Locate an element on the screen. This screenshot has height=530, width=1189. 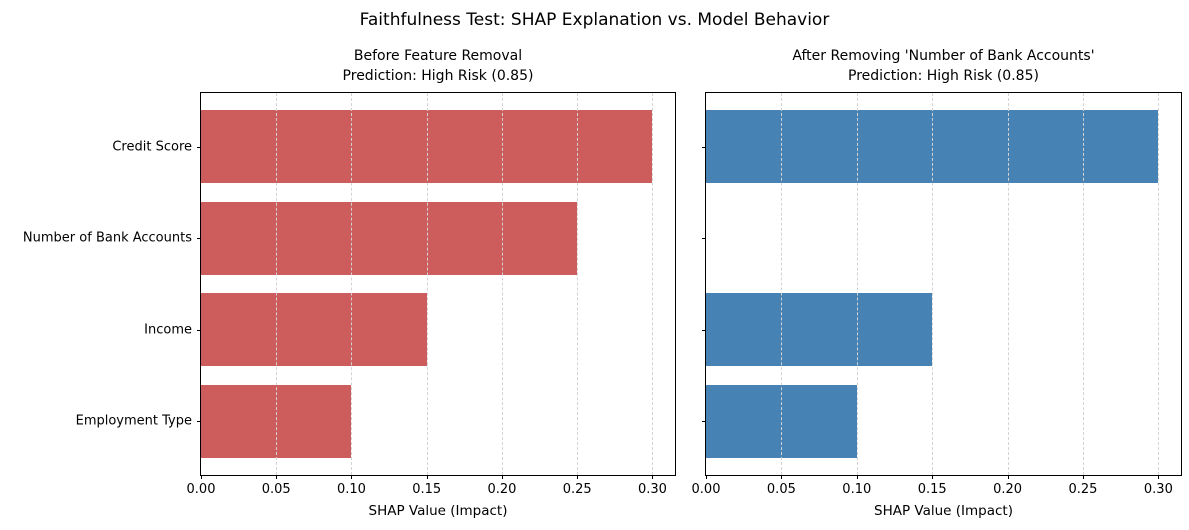
bar-number-of-bank-accounts is located at coordinates (389, 238).